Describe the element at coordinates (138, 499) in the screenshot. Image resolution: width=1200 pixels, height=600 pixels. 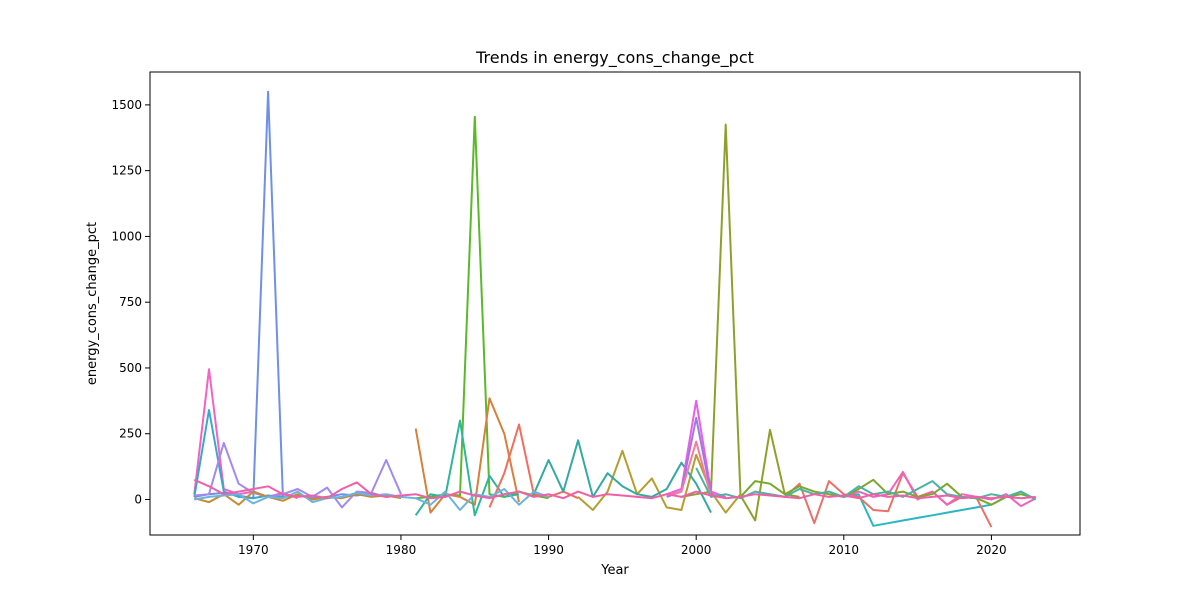
I see `y-tick-label: 0` at that location.